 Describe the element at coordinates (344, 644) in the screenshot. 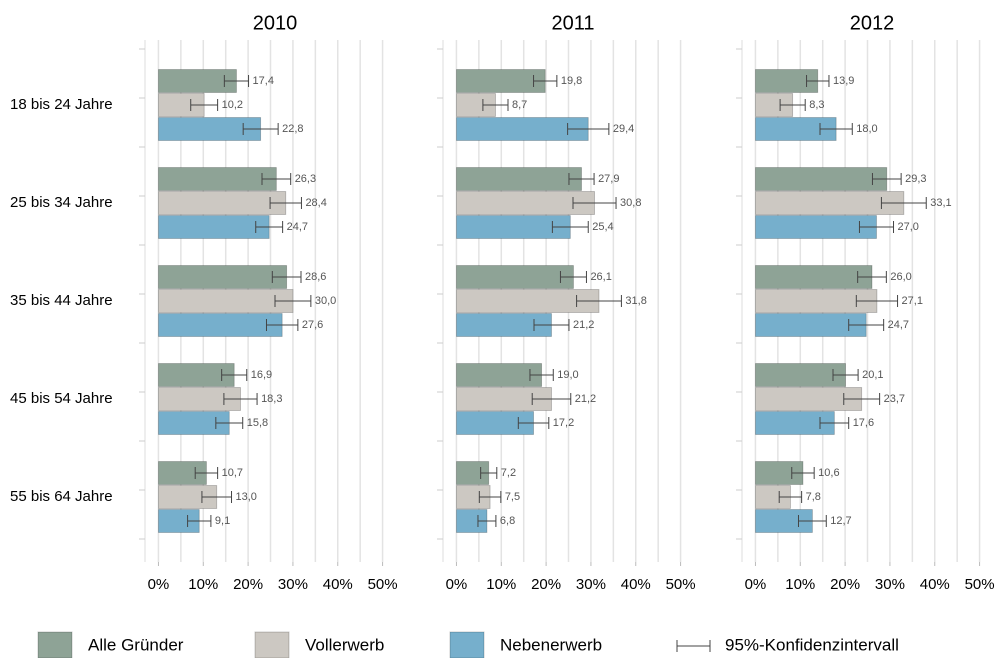

I see `legend-label: Vollerwerb` at that location.